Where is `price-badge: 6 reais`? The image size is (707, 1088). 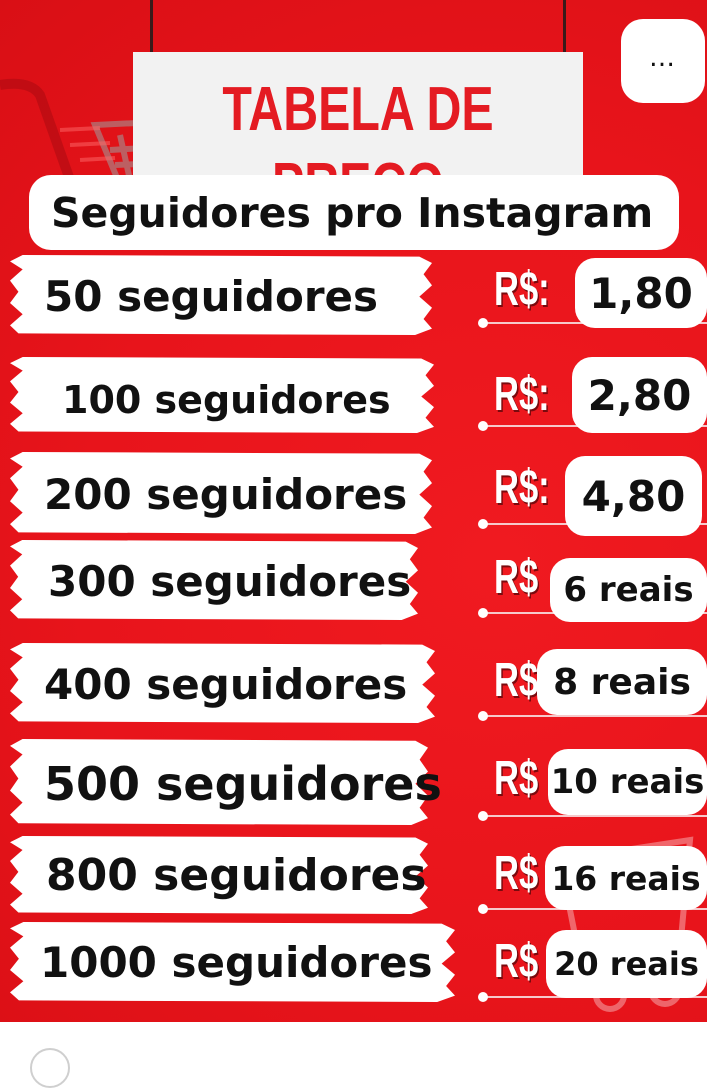
price-badge: 6 reais is located at coordinates (628, 590).